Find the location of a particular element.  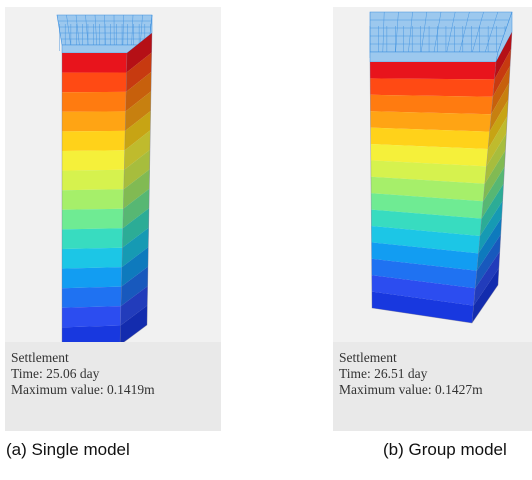

caption-group-model: (b) Group model is located at coordinates (445, 449).